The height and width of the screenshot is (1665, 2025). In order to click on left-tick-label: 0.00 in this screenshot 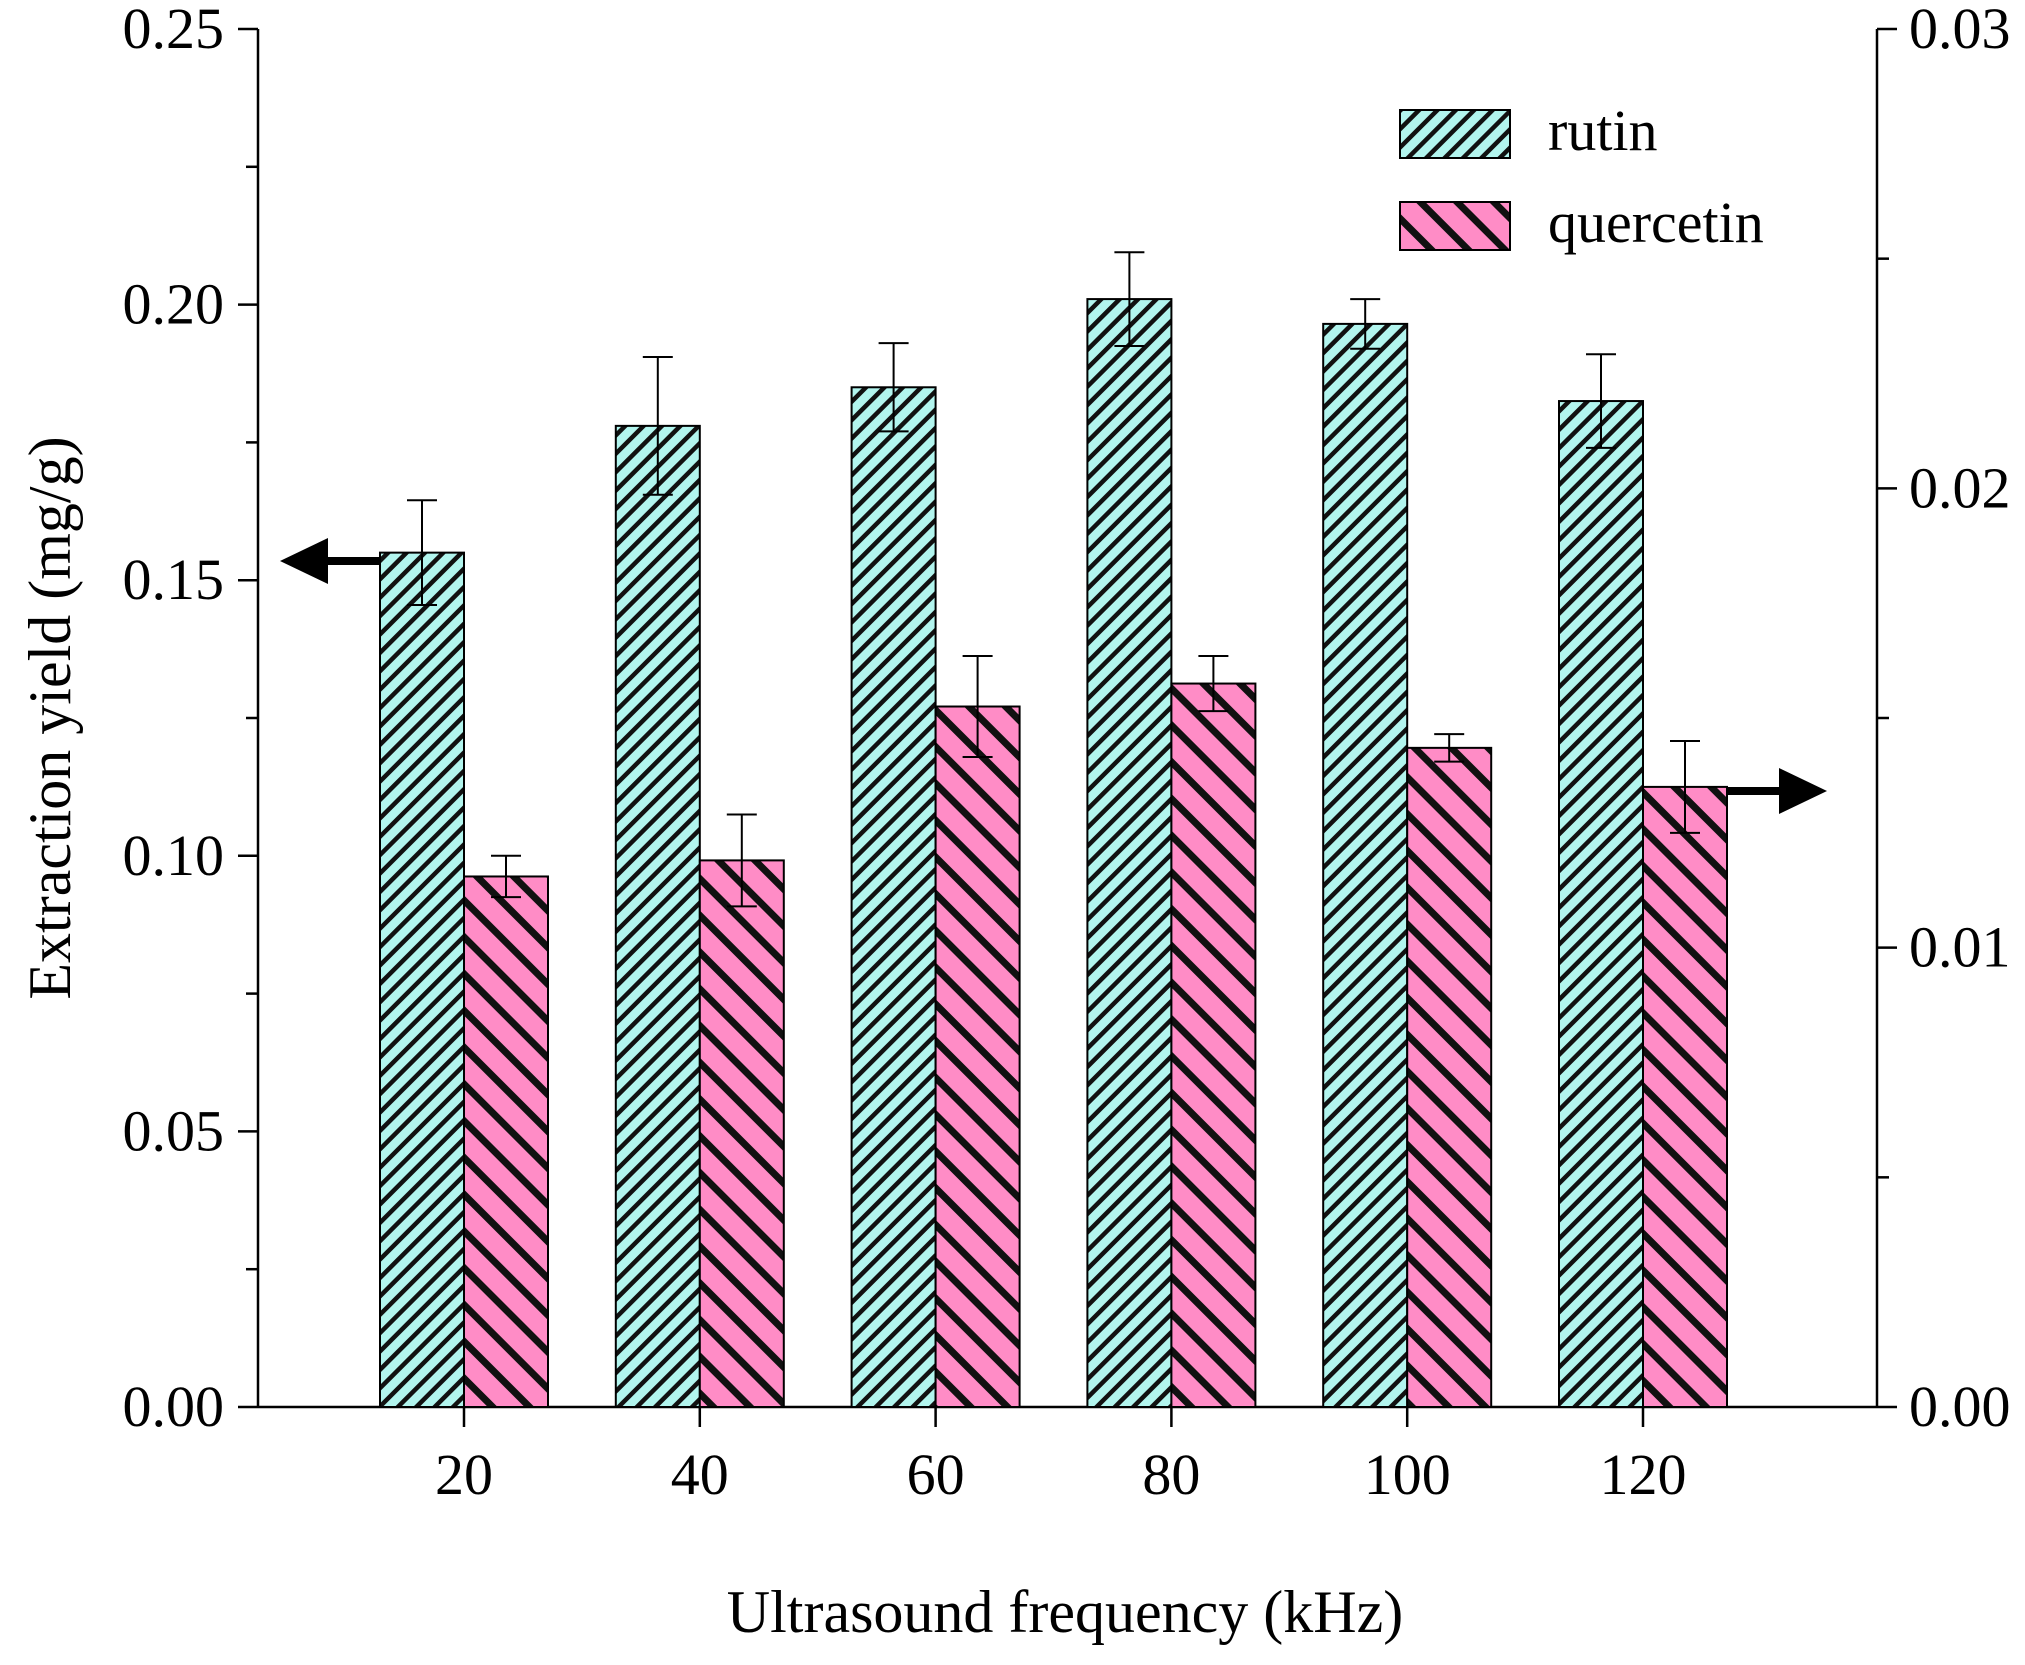, I will do `click(174, 1406)`.